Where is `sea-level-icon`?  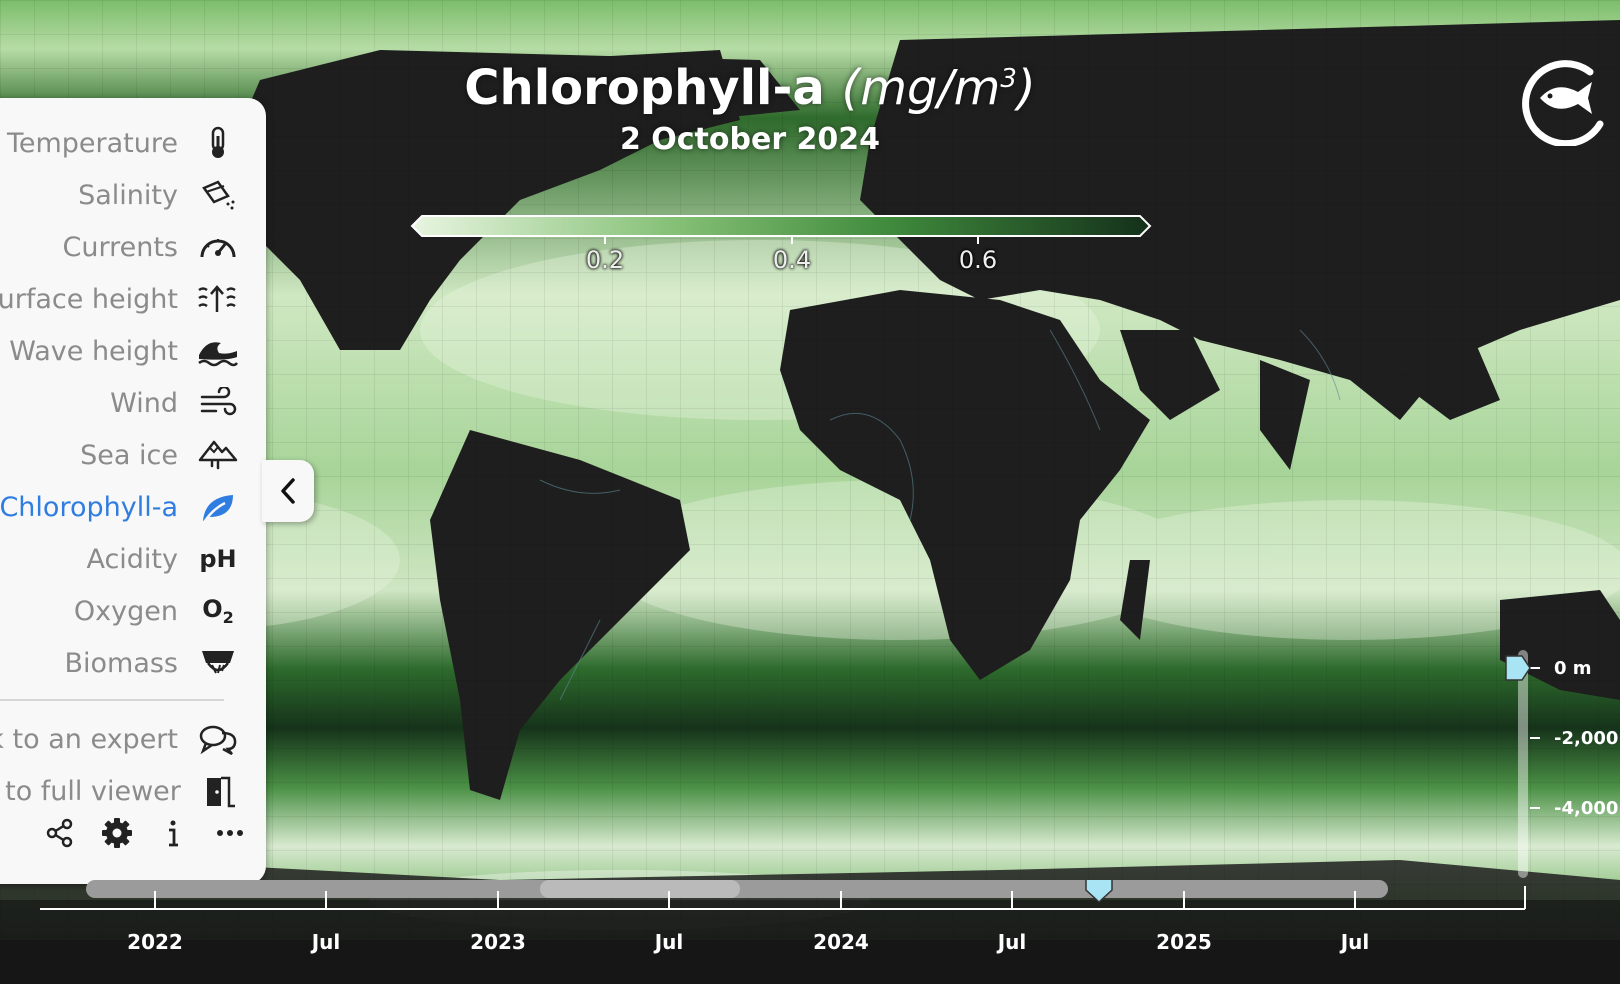
sea-level-icon is located at coordinates (218, 299).